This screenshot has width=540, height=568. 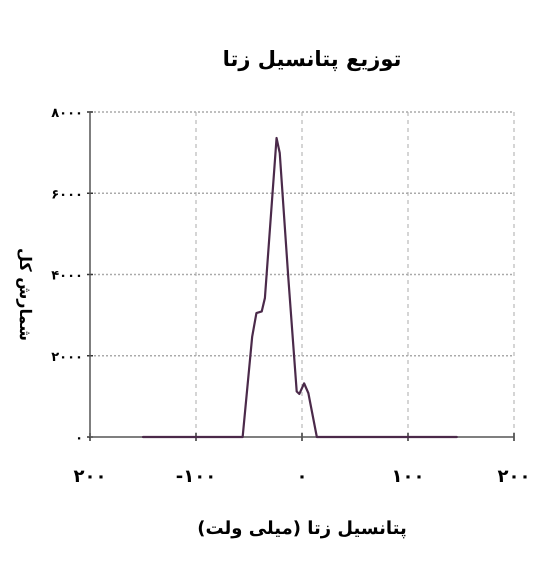 What do you see at coordinates (67, 276) in the screenshot?
I see `y-tick-label: ۴۰۰۰` at bounding box center [67, 276].